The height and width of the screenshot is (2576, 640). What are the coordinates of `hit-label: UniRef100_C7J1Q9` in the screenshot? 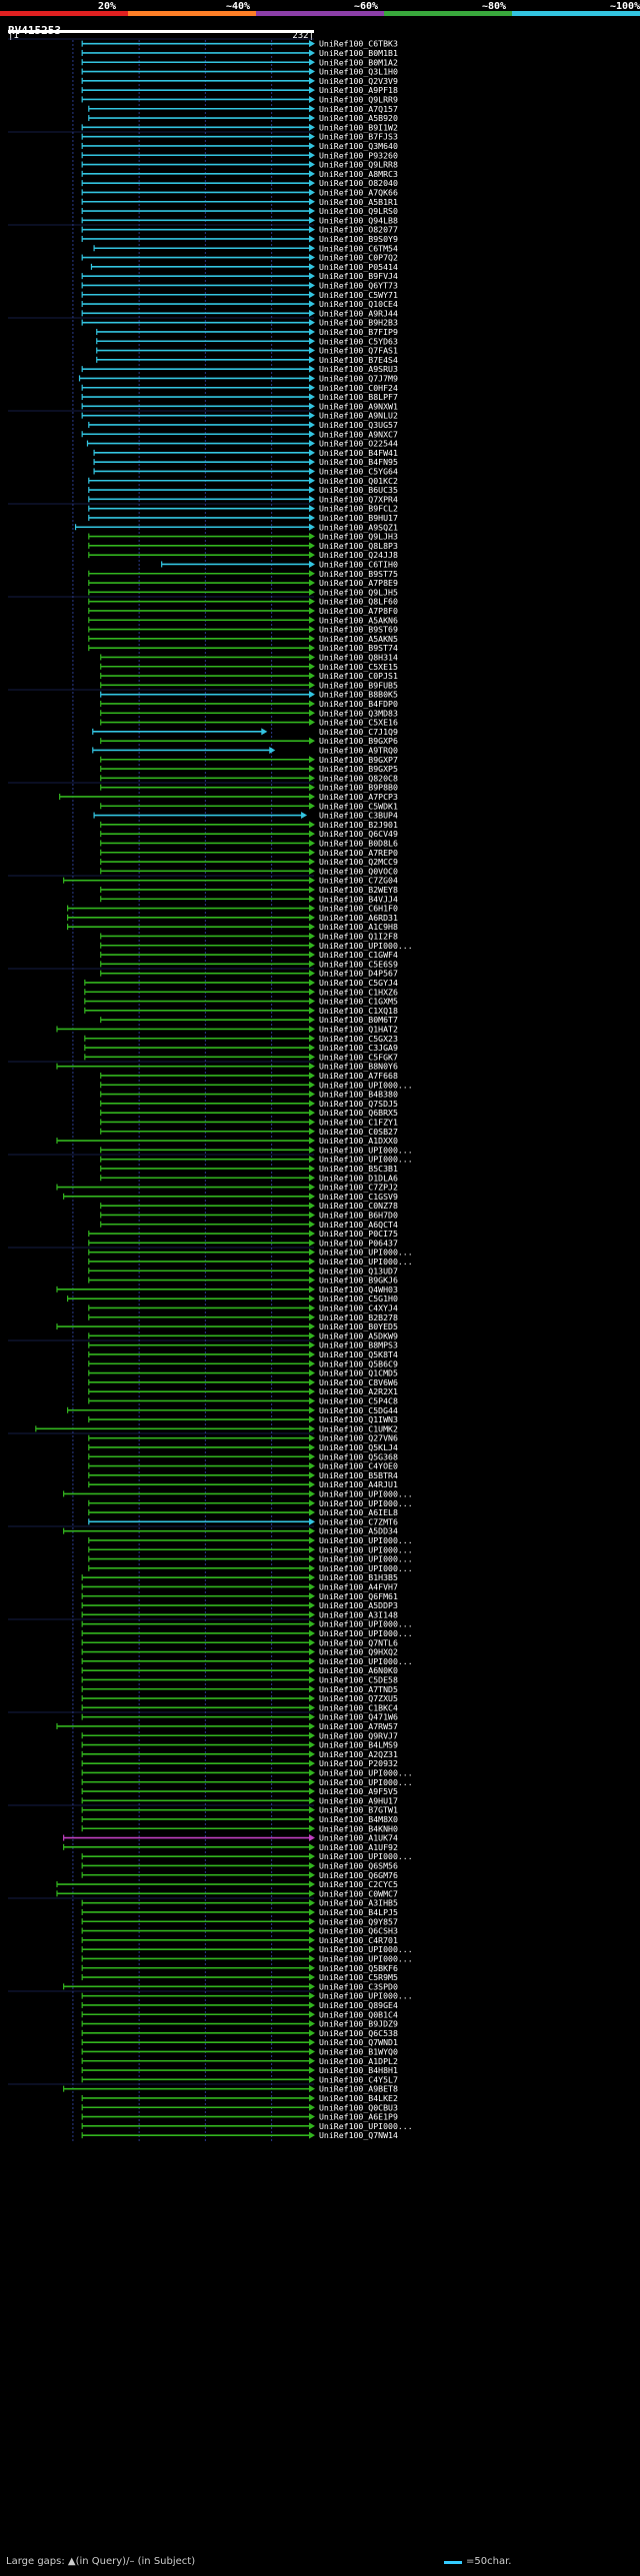 It's located at (358, 732).